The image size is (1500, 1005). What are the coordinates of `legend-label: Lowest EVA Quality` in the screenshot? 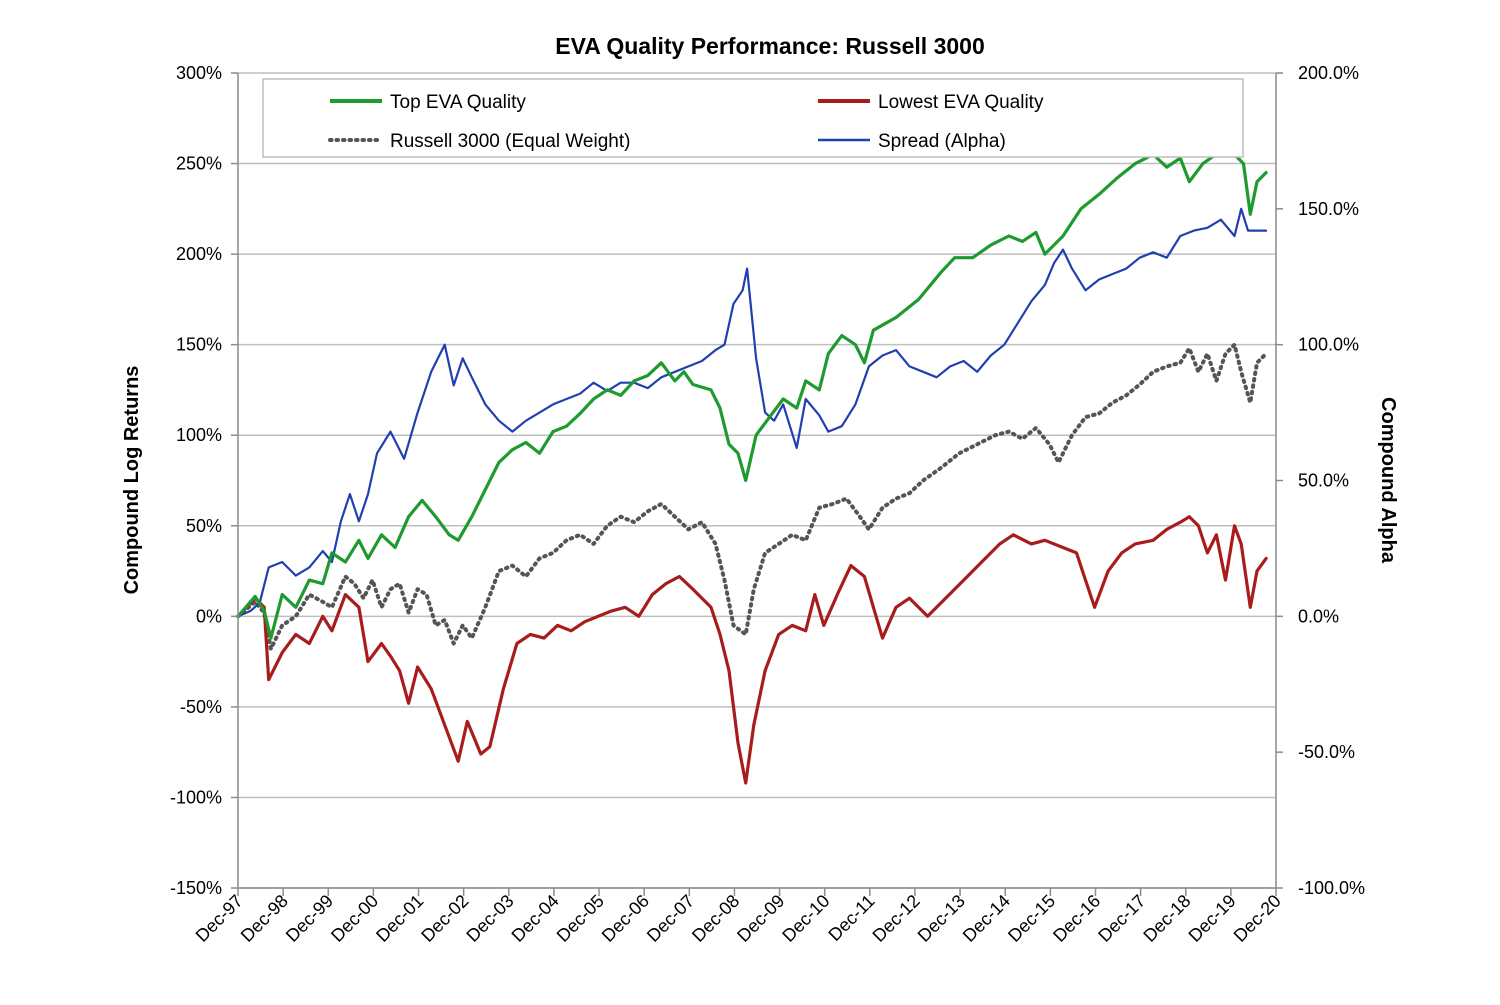 It's located at (961, 102).